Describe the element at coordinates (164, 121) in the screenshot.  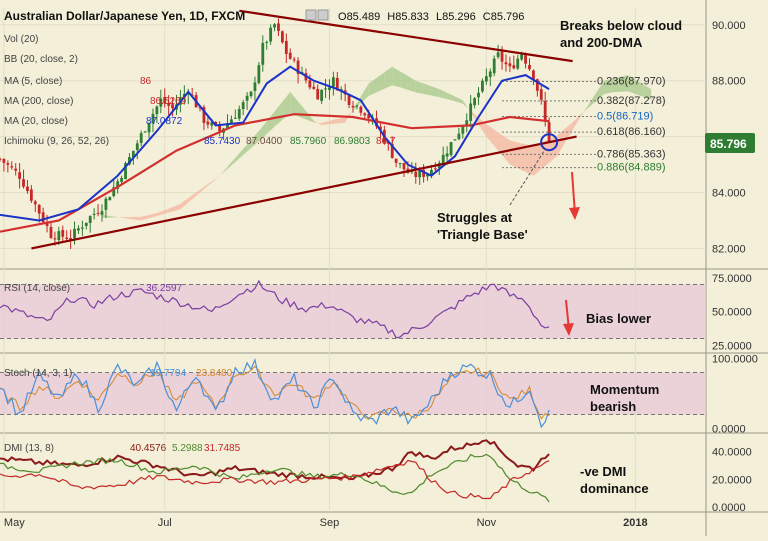
I see `ma20-value: 87.0872` at that location.